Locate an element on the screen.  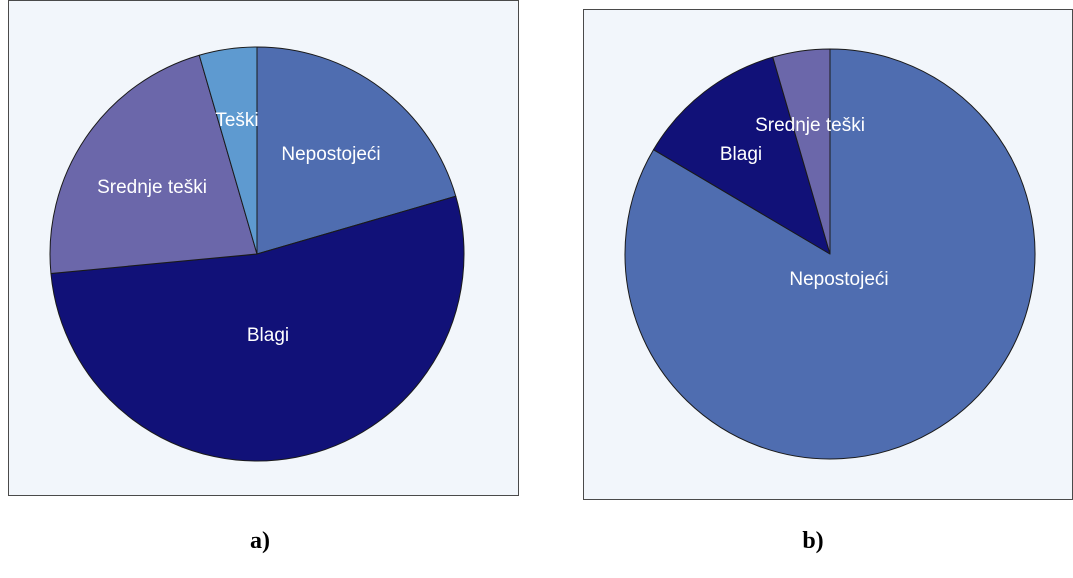
slice-label-srednje-teski-b: Srednje teški is located at coordinates (810, 125).